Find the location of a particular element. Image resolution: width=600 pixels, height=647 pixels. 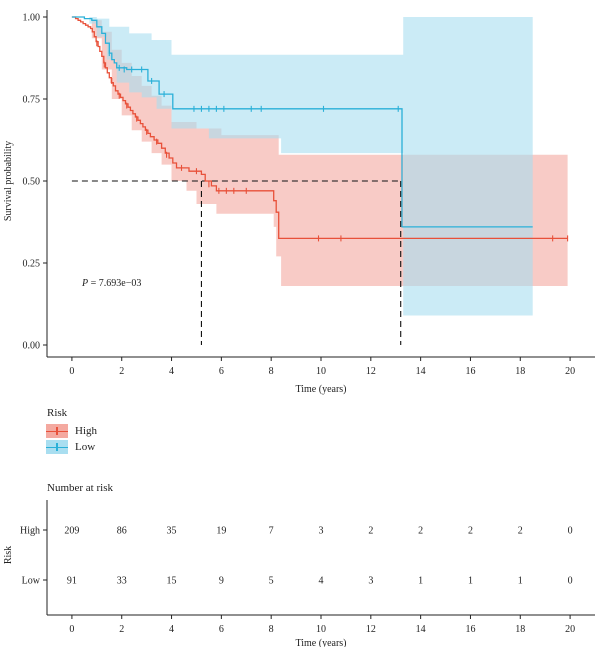

p-value-text: = 7.693e−03 is located at coordinates (114, 283).